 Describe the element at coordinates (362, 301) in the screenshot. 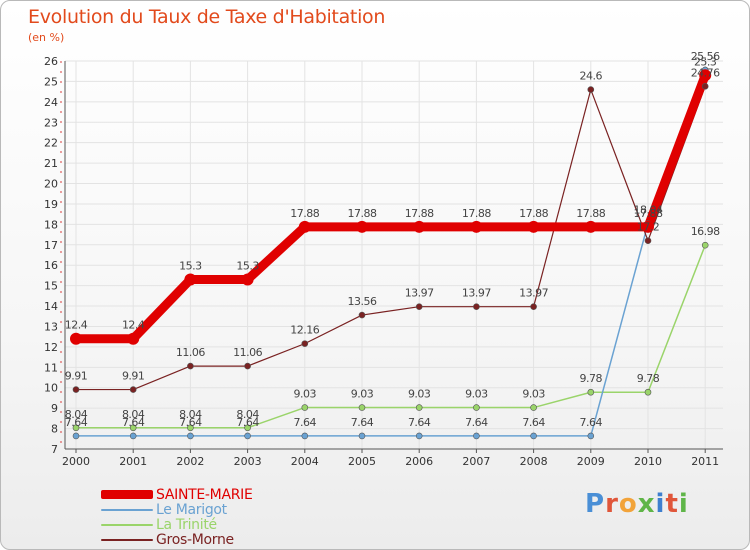

I see `data-label: 13.56` at that location.